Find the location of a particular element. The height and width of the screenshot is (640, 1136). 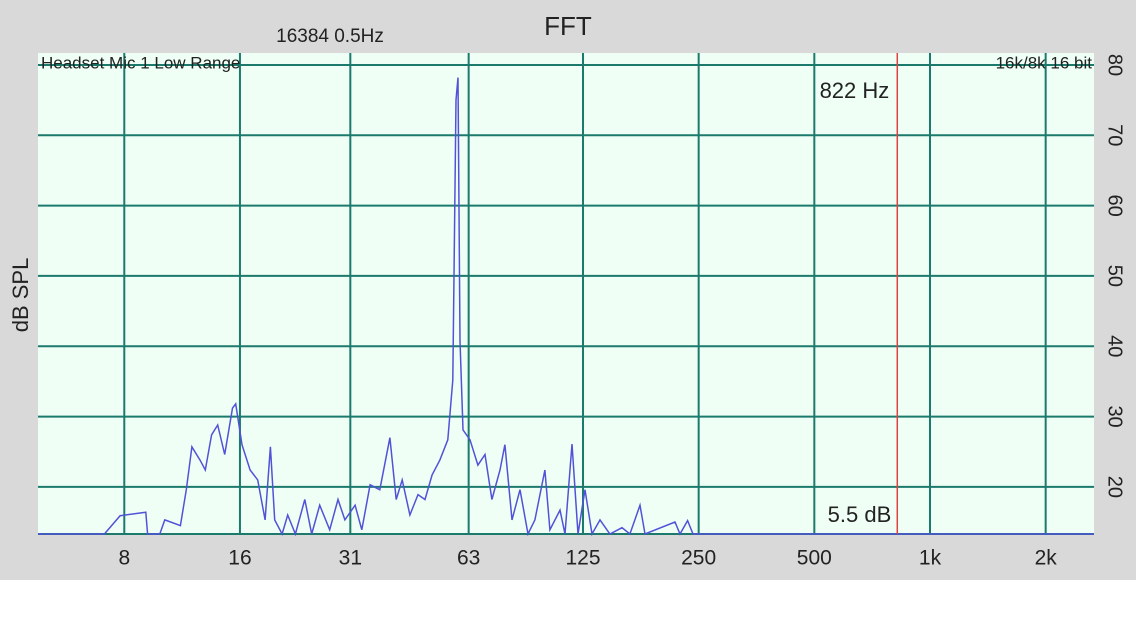

chart-title: FFT is located at coordinates (568, 26).